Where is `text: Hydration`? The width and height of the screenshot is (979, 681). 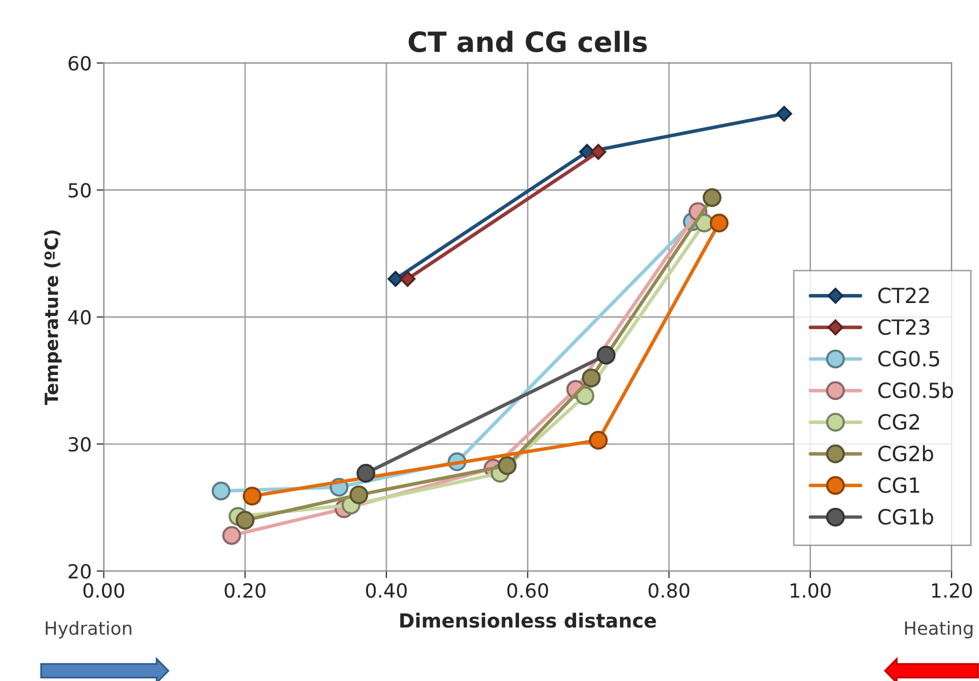 text: Hydration is located at coordinates (89, 629).